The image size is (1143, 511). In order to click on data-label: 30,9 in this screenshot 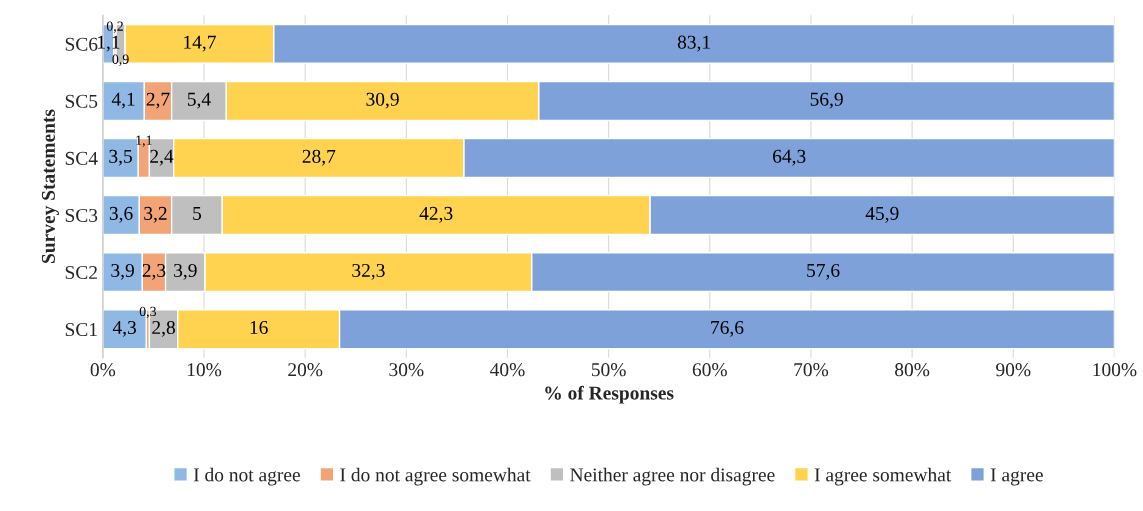, I will do `click(382, 100)`.